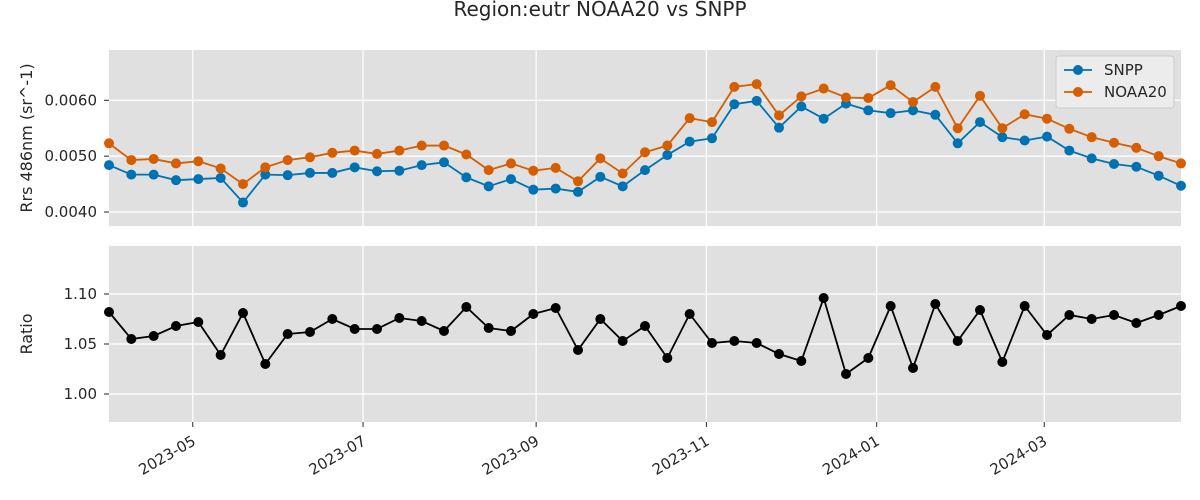 The image size is (1200, 500). What do you see at coordinates (1123, 70) in the screenshot?
I see `legend-label-snpp: SNPP` at bounding box center [1123, 70].